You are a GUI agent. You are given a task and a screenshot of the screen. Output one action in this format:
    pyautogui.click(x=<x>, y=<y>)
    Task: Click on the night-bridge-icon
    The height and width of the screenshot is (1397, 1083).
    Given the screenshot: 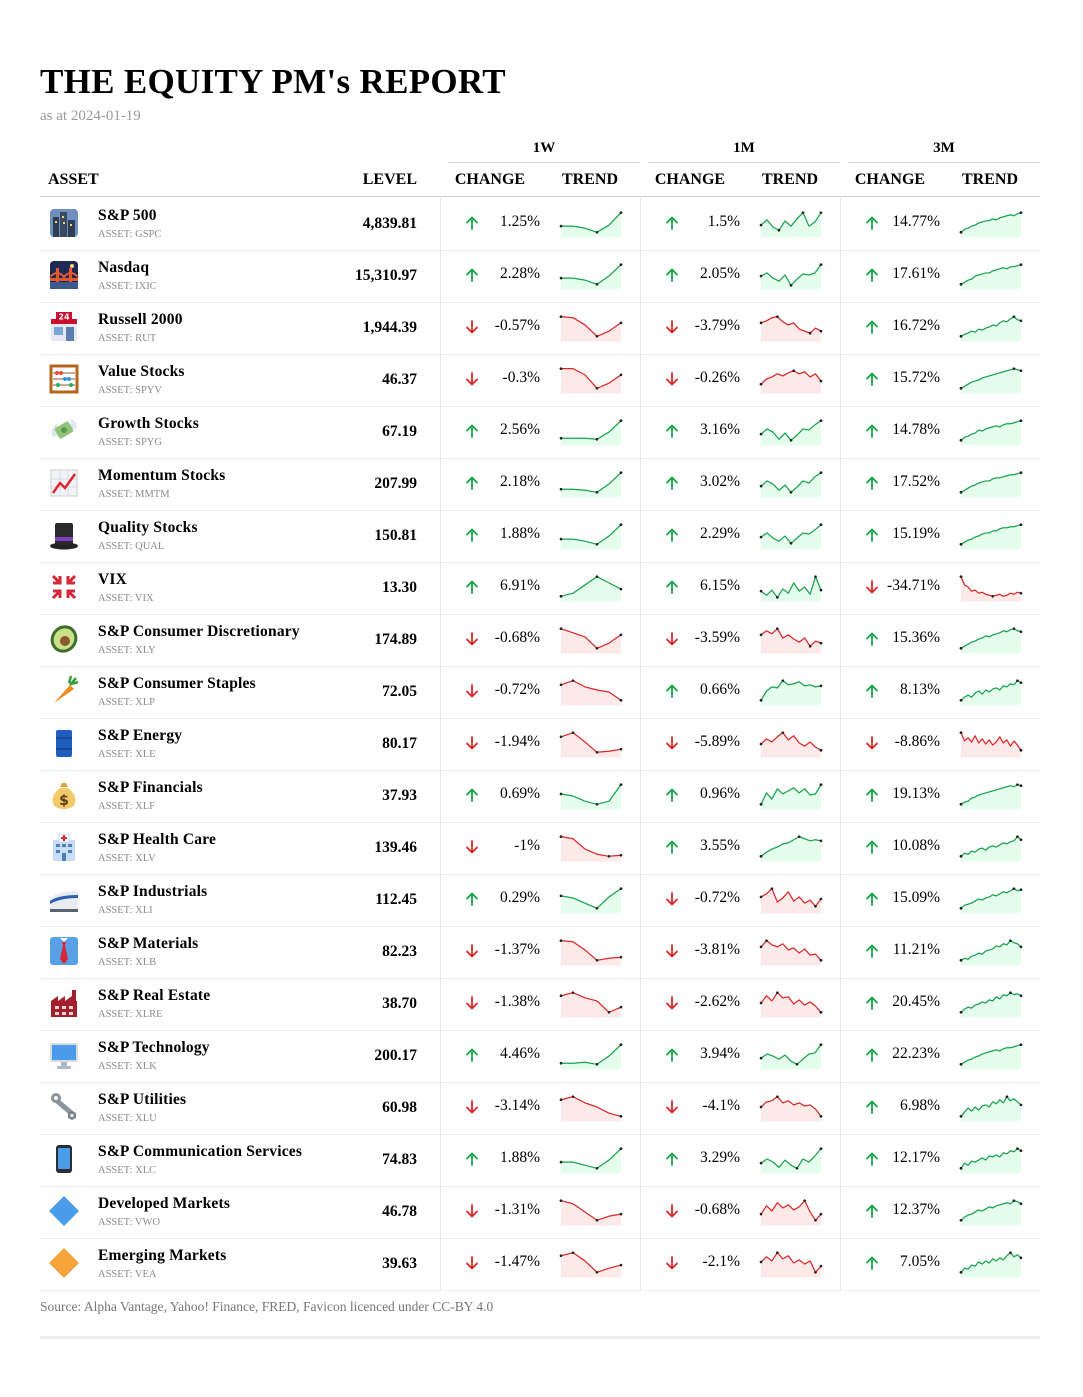 What is the action you would take?
    pyautogui.click(x=64, y=275)
    